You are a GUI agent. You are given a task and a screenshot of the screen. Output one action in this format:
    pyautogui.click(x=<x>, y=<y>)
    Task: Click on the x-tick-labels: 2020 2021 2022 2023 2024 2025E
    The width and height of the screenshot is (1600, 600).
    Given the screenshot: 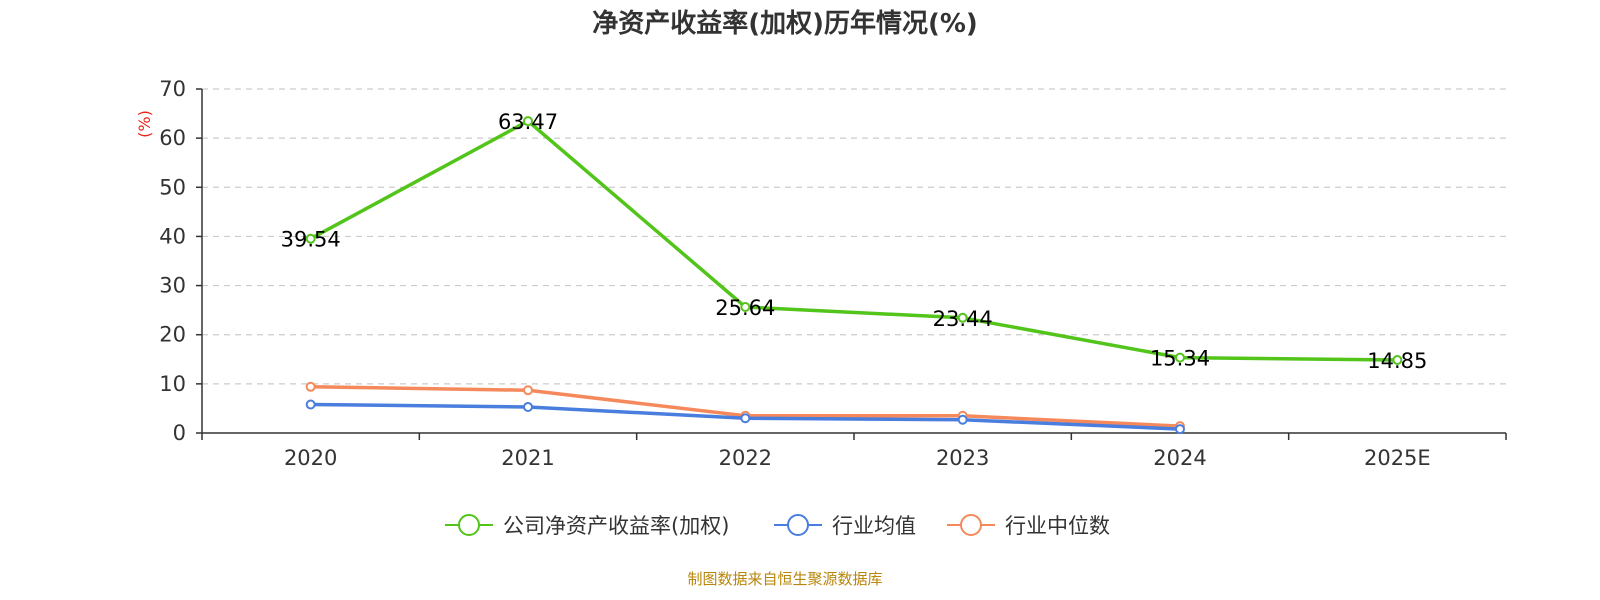 What is the action you would take?
    pyautogui.click(x=857, y=458)
    